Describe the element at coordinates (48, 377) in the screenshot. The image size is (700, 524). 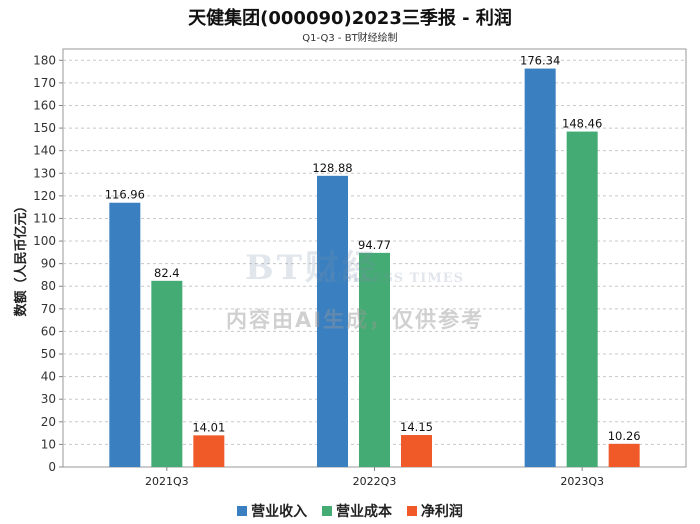
I see `y-tick-label: 40` at that location.